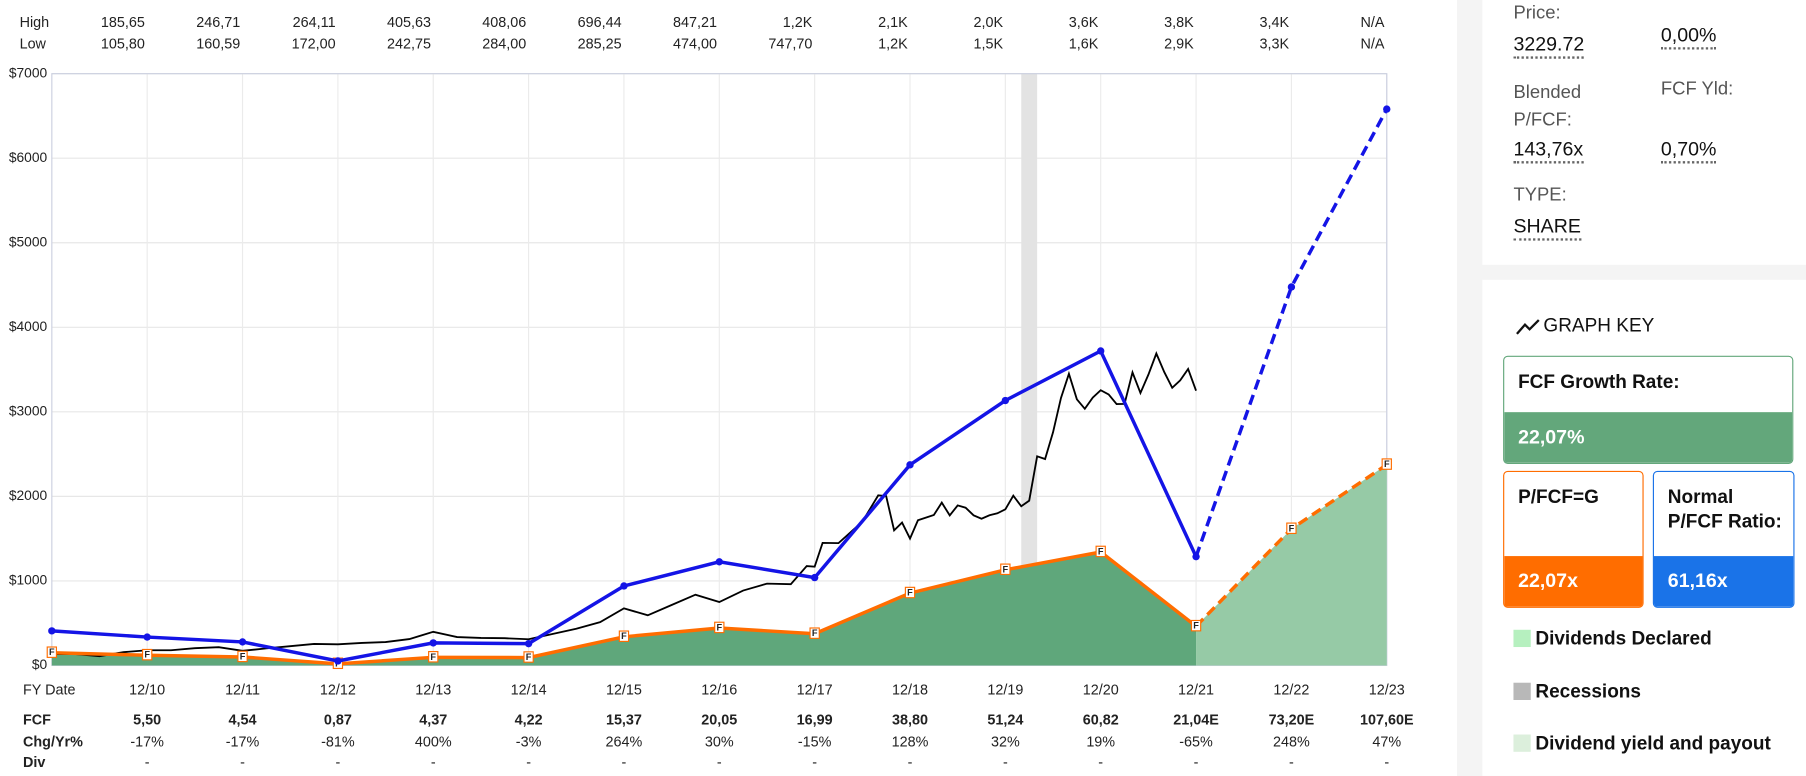  Describe the element at coordinates (504, 23) in the screenshot. I see `table-cell: 408,06` at that location.